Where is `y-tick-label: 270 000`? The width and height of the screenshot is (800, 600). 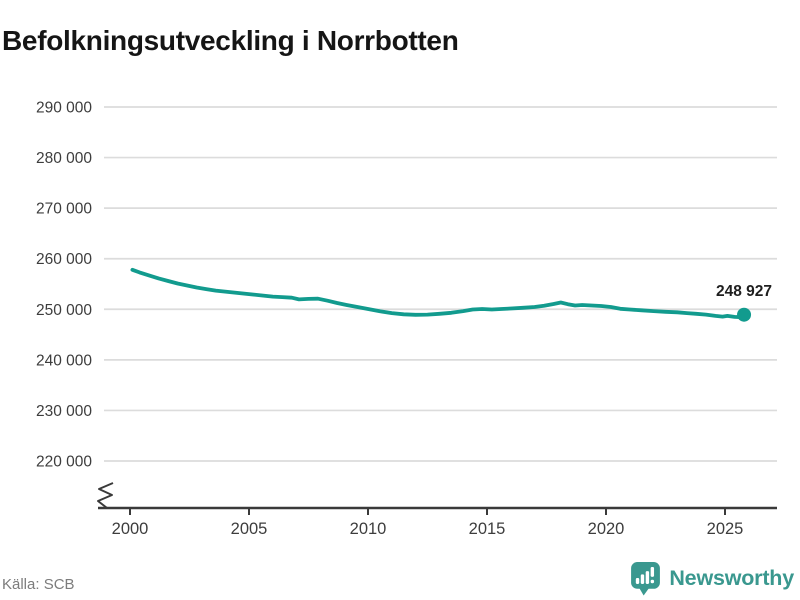
y-tick-label: 270 000 is located at coordinates (64, 209).